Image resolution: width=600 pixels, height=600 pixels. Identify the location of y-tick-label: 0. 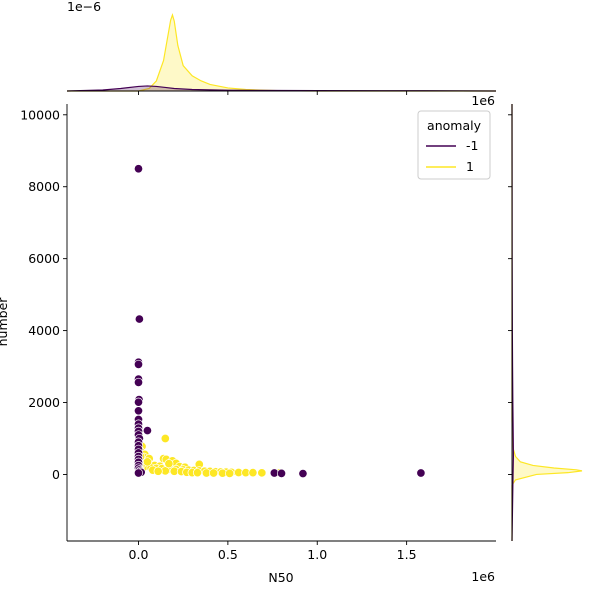
(56, 474).